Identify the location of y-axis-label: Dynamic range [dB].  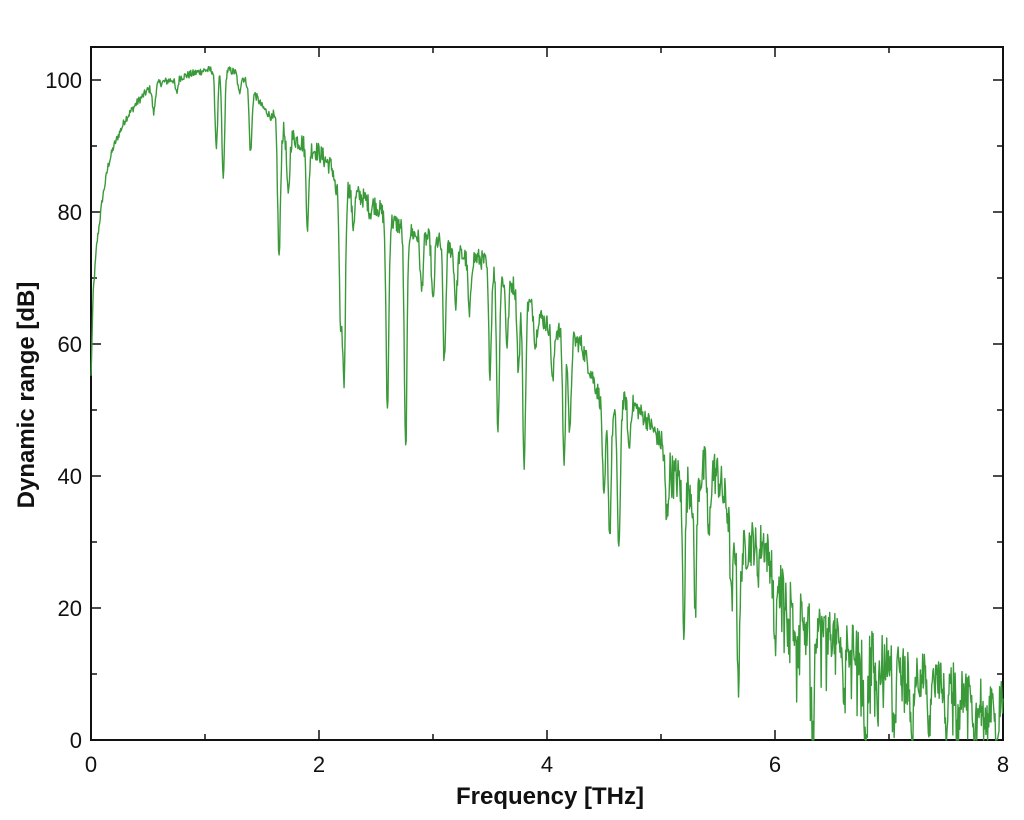
(26, 395).